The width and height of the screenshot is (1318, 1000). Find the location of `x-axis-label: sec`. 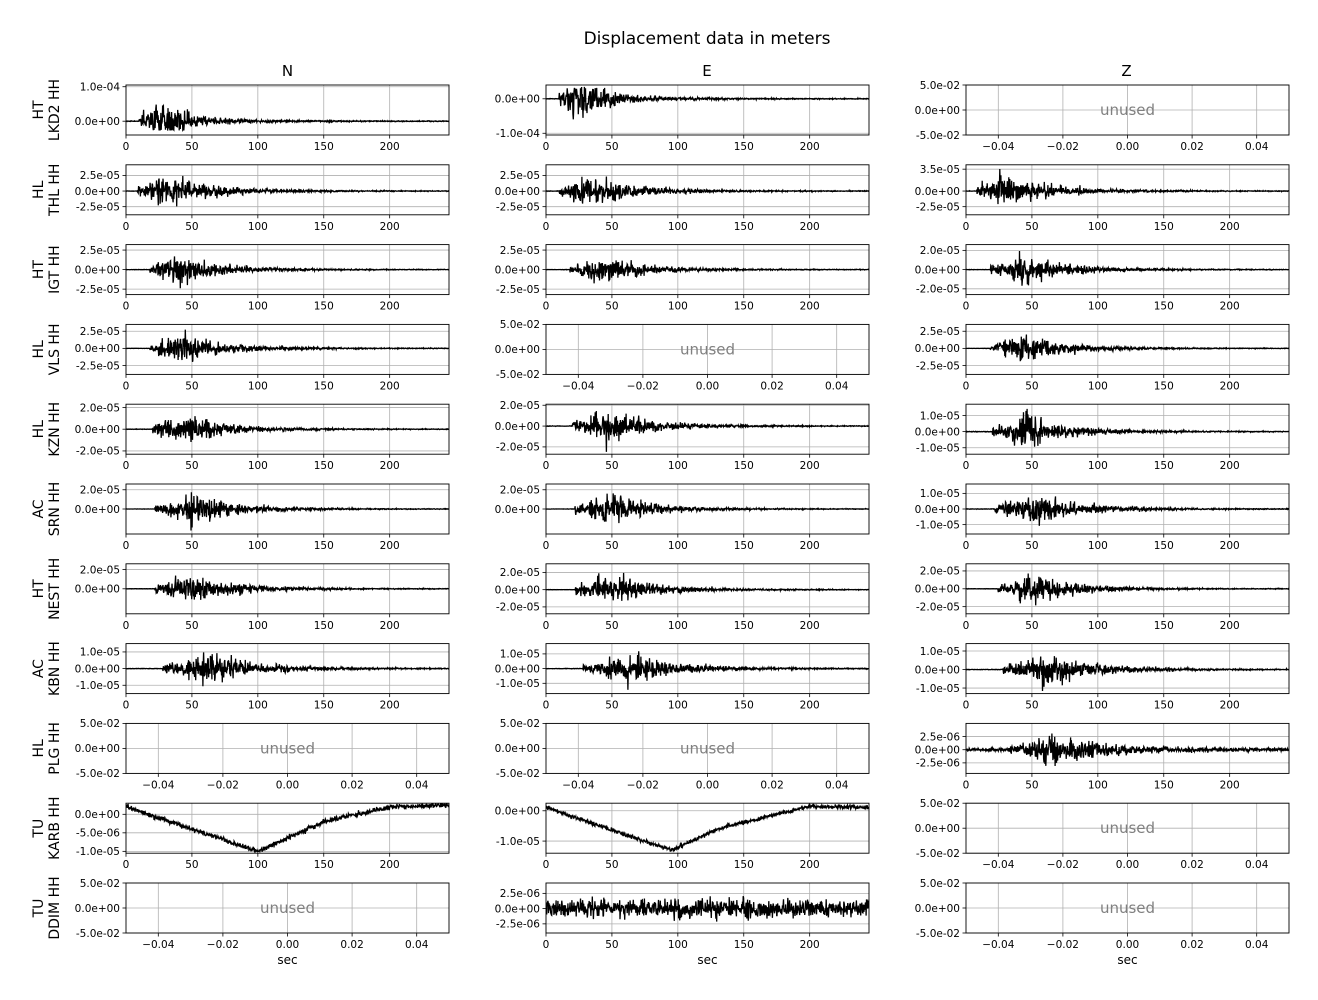

x-axis-label: sec is located at coordinates (287, 960).